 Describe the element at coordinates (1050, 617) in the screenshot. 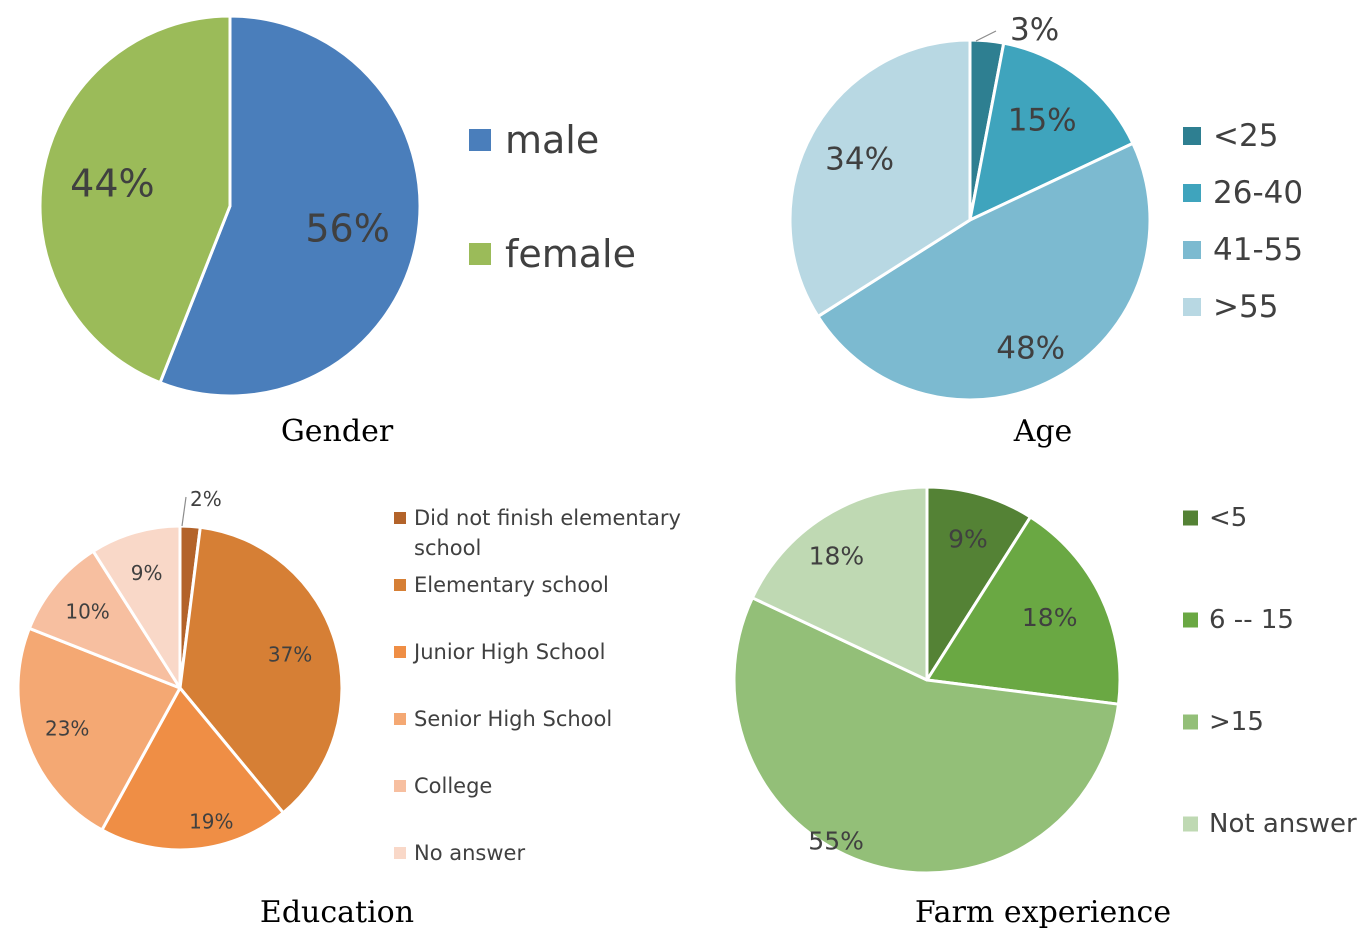

I see `farm-data-label-1: 18%` at that location.